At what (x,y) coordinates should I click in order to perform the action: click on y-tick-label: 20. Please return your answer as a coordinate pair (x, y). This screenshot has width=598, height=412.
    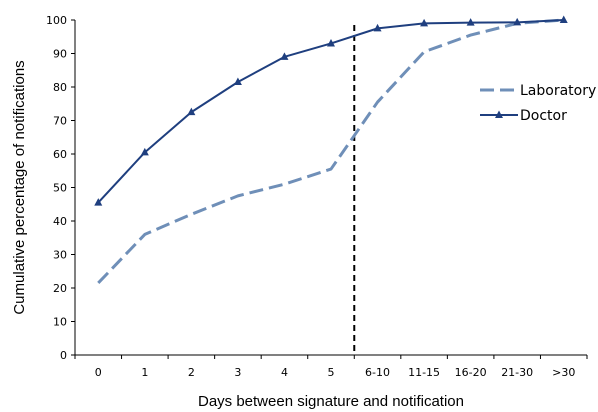
    Looking at the image, I should click on (60, 288).